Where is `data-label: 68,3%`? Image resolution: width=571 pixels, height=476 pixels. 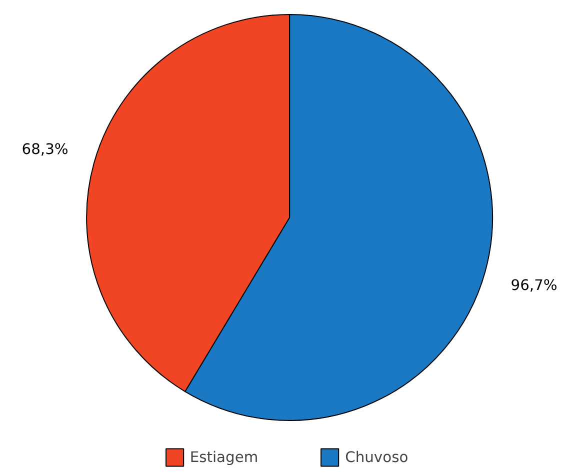 data-label: 68,3% is located at coordinates (45, 149).